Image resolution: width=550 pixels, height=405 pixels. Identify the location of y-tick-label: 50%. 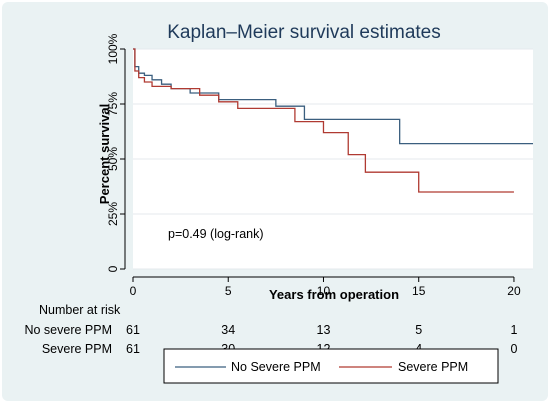
(113, 159).